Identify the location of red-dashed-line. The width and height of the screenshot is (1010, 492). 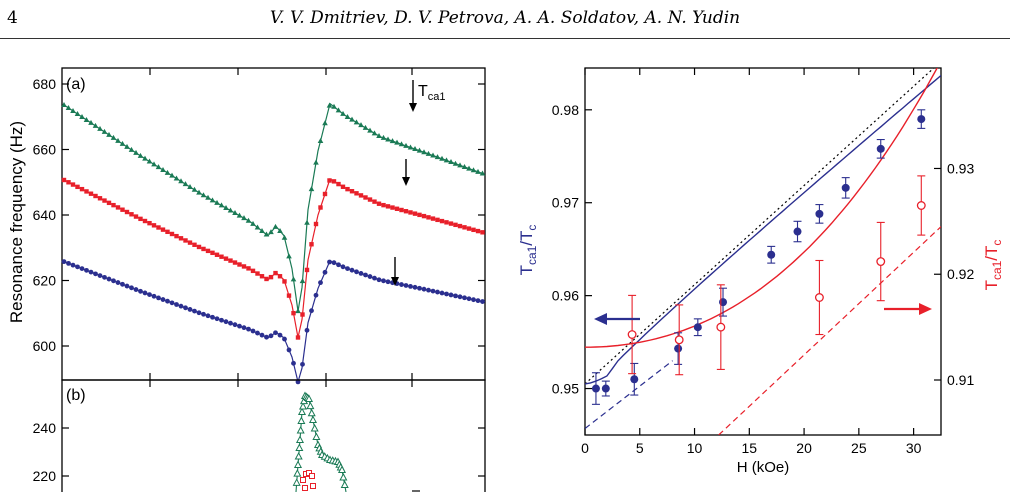
(829, 330).